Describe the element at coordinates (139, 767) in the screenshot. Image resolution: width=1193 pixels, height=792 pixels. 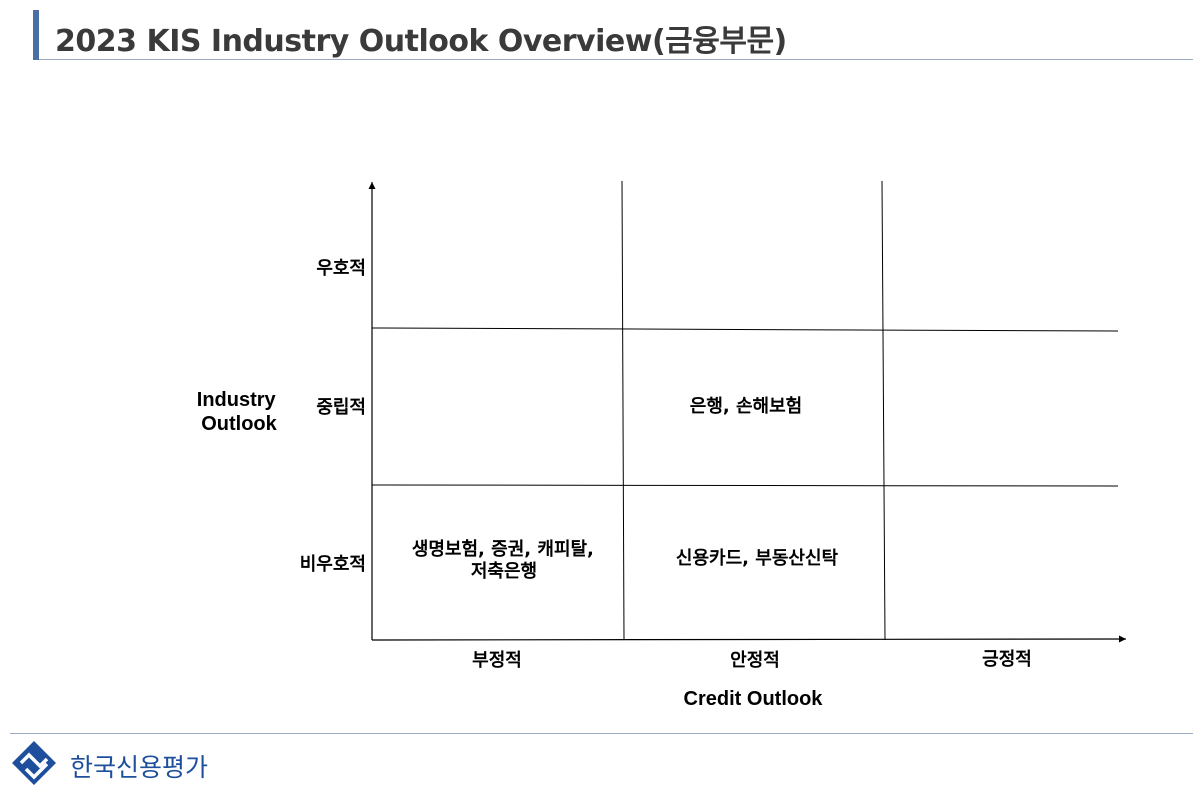
I see `brand-name: 한국신용평가` at that location.